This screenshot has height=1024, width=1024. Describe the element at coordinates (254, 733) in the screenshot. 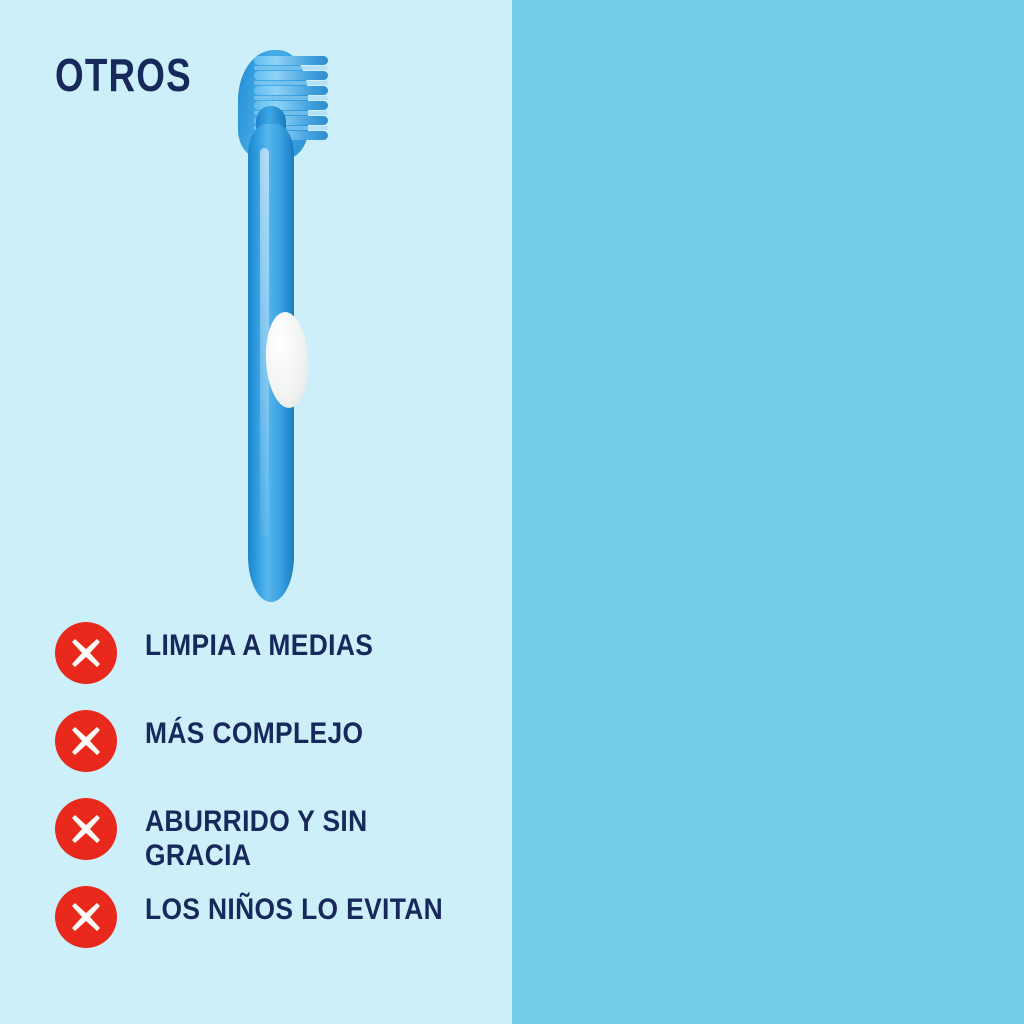

I see `list-item-label: MÁS COMPLEJO` at that location.